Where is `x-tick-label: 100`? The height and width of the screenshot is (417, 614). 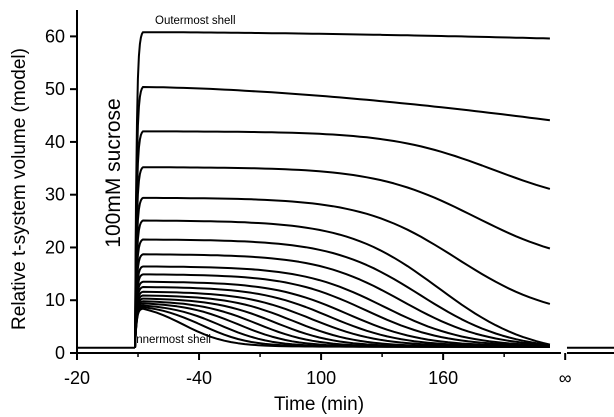 x-tick-label: 100 is located at coordinates (321, 378).